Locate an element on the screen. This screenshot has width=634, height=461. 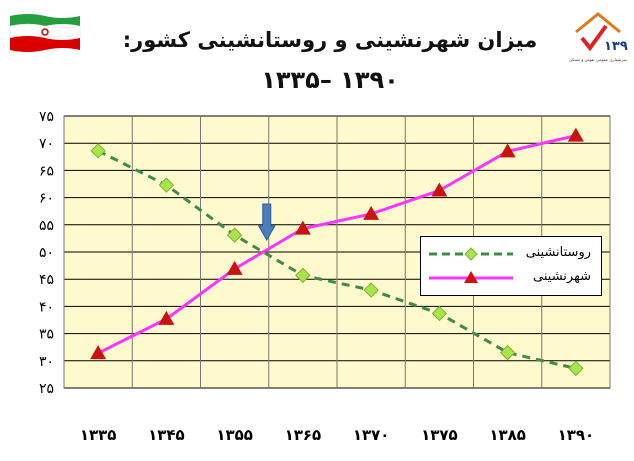
chart-subtitle: ۱۳۹۰ –۱۳۳۵ is located at coordinates (330, 80).